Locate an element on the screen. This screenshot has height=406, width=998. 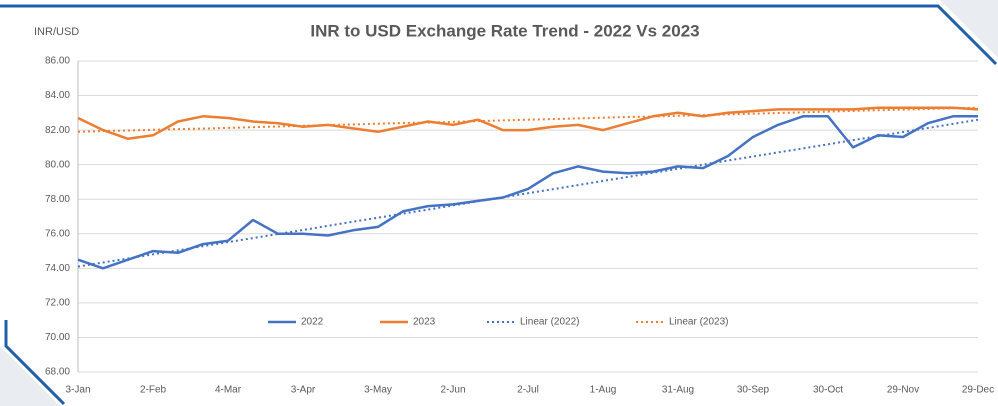
legend-label: Linear (2023) is located at coordinates (698, 322).